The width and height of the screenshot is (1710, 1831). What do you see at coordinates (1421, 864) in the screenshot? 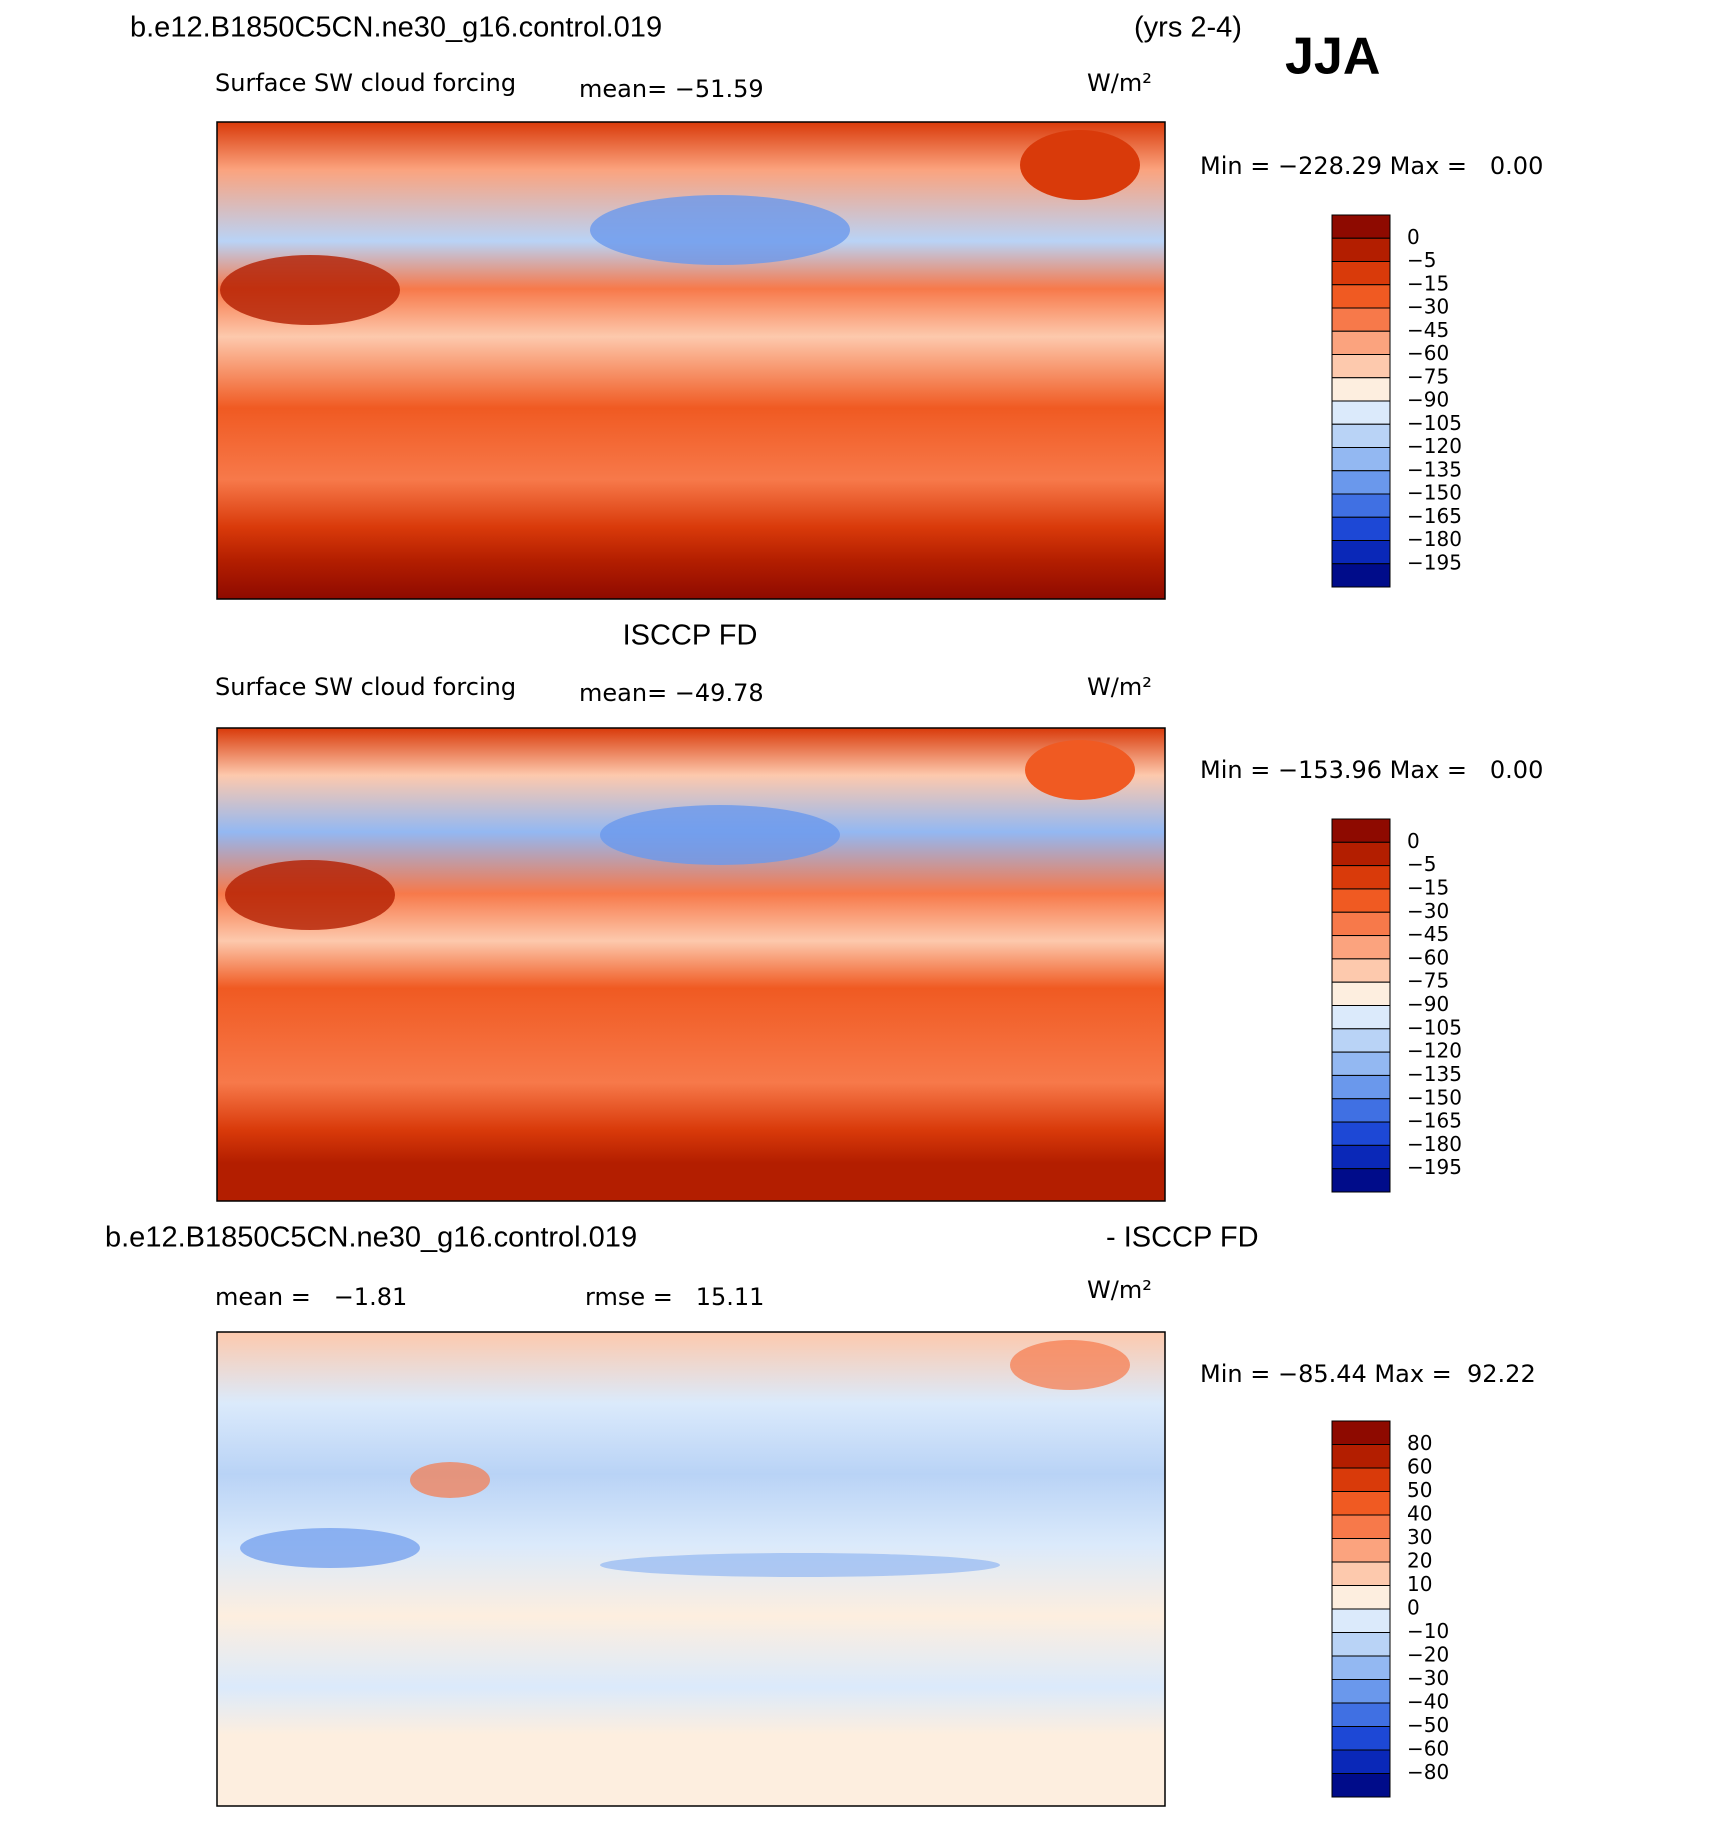
I see `colorbar-label: −5` at bounding box center [1421, 864].